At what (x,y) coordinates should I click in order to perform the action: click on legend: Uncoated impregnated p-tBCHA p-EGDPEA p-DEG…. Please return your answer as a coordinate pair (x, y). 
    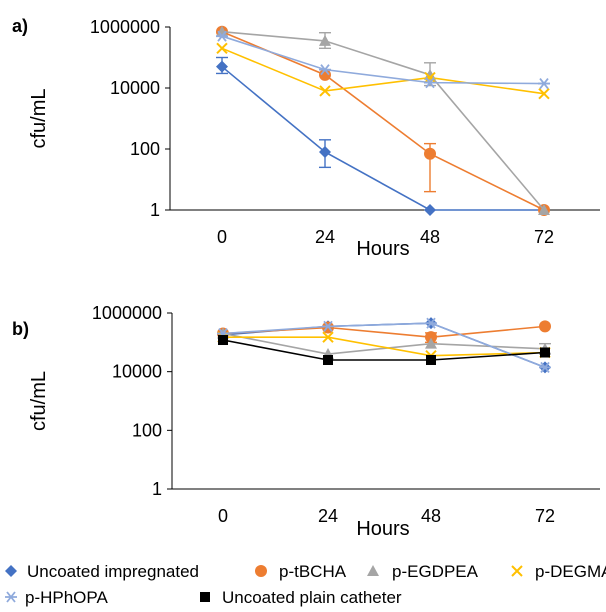
    Looking at the image, I should click on (305, 584).